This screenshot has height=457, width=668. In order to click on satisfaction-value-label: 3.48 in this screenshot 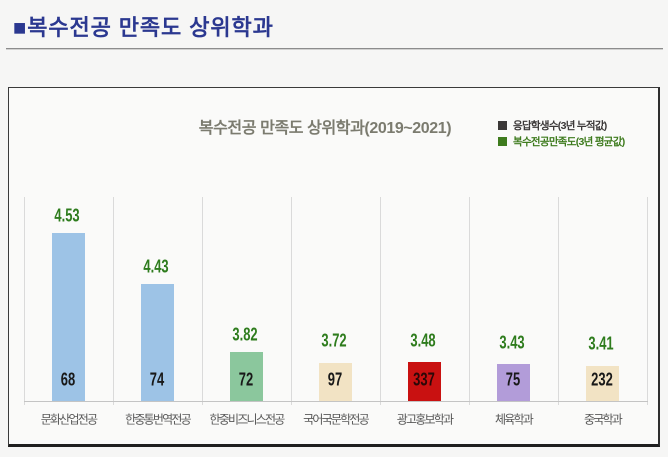, I will do `click(422, 340)`.